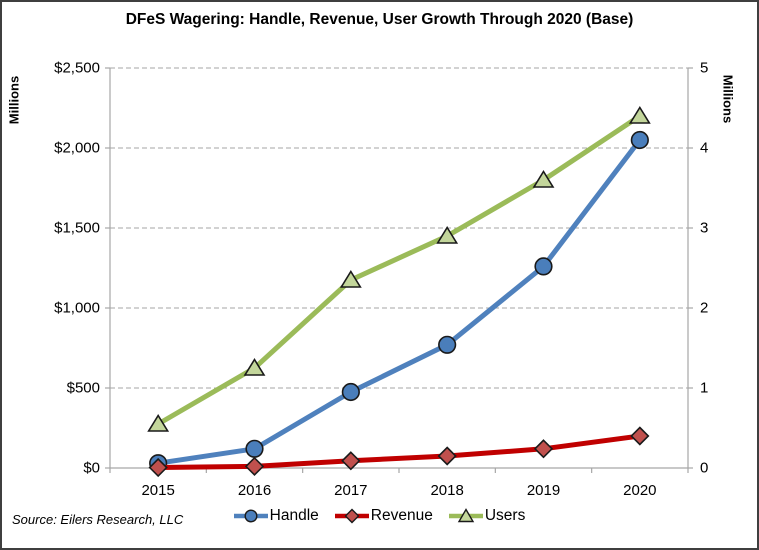 Image resolution: width=759 pixels, height=550 pixels. I want to click on y-axis-left-tick-label: $500, so click(83, 388).